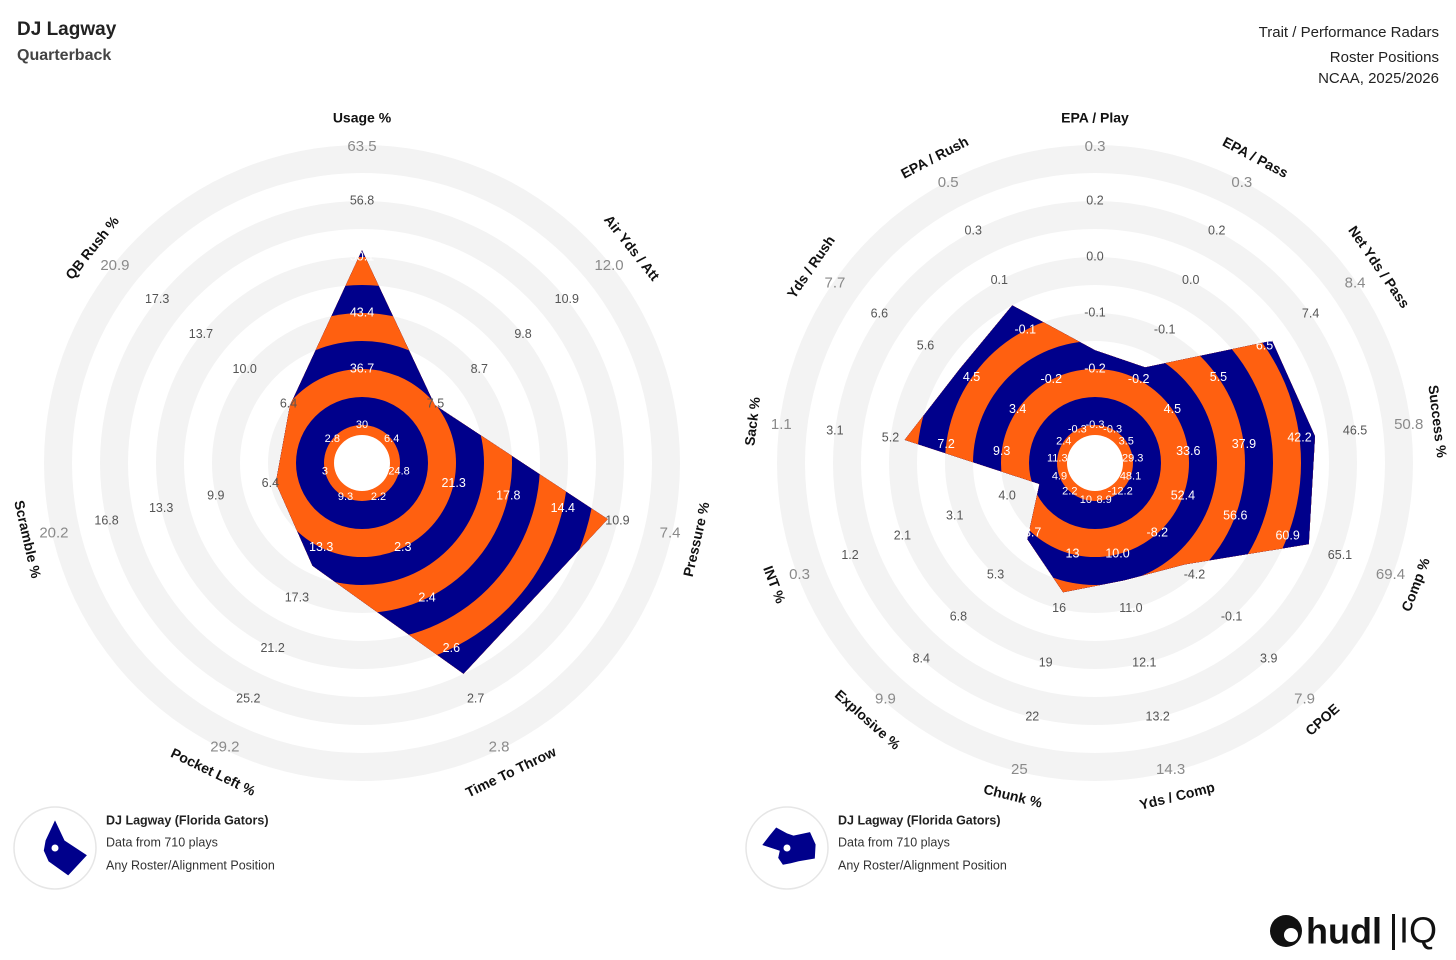 This screenshot has width=1456, height=960. I want to click on tick-label: 29.3, so click(1132, 458).